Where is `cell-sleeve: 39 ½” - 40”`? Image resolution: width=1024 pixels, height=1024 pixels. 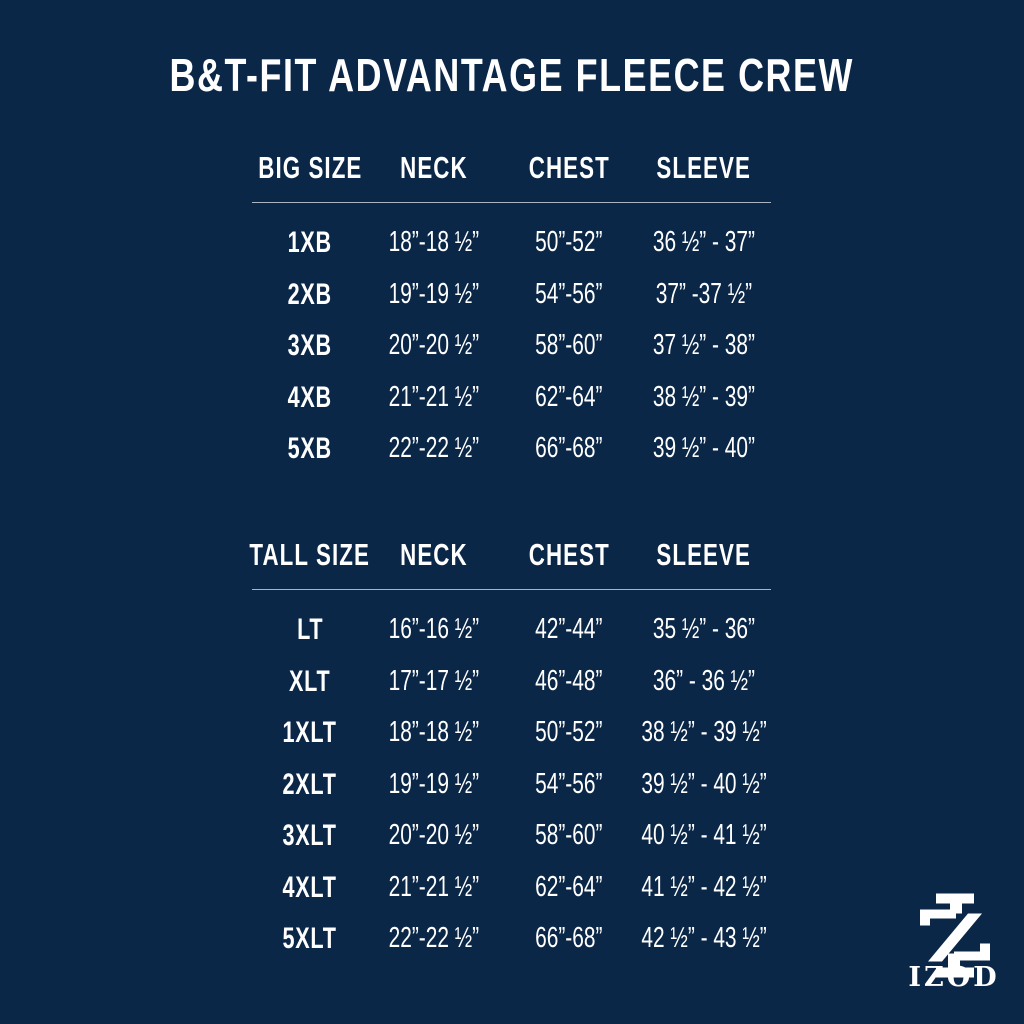 cell-sleeve: 39 ½” - 40” is located at coordinates (704, 448).